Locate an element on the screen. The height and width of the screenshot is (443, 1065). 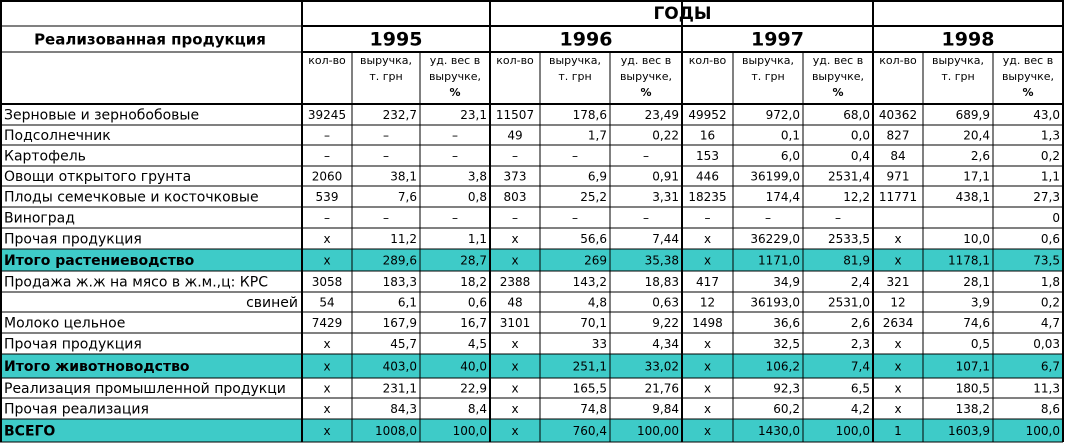
row-label: Реализация промышленной продукци is located at coordinates (145, 389).